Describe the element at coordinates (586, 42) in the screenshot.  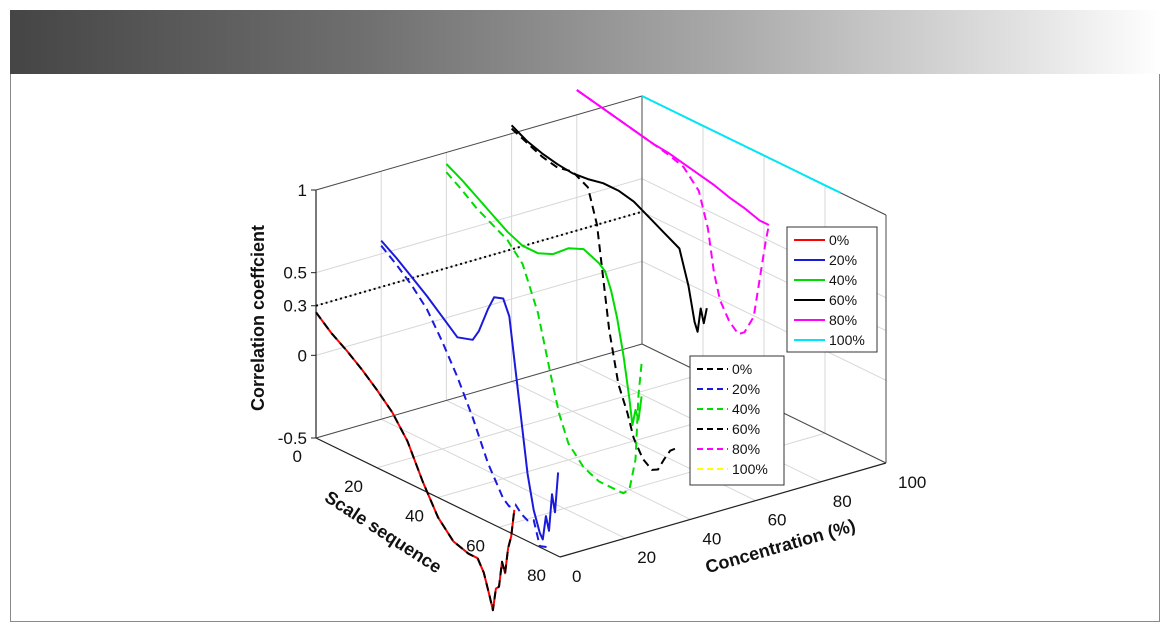
I see `header-gradient-band` at that location.